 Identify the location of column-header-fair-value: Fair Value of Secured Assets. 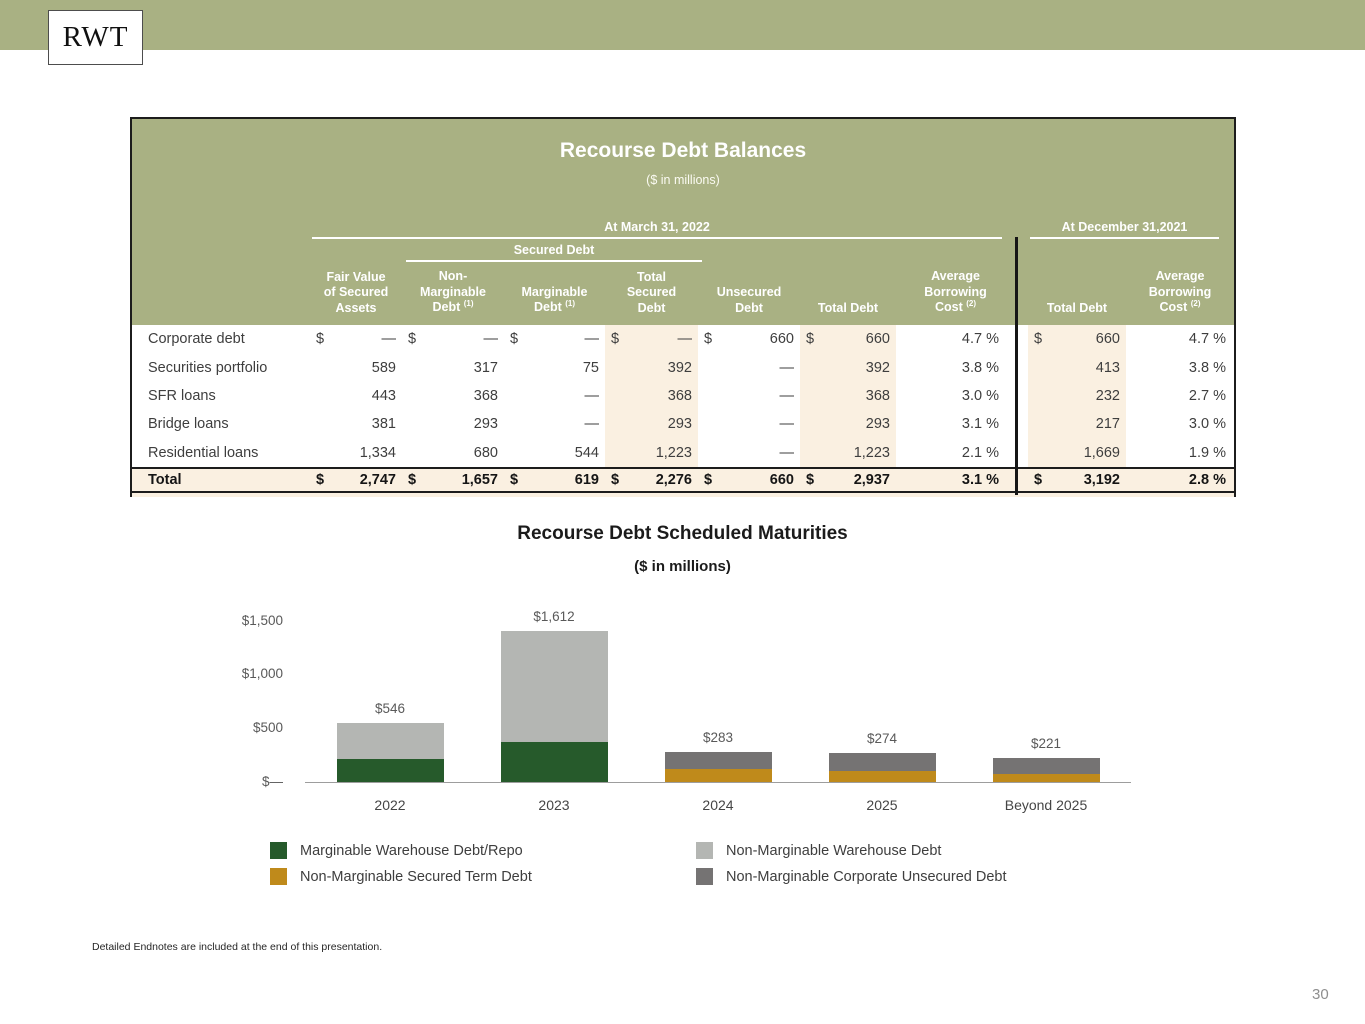
(356, 292).